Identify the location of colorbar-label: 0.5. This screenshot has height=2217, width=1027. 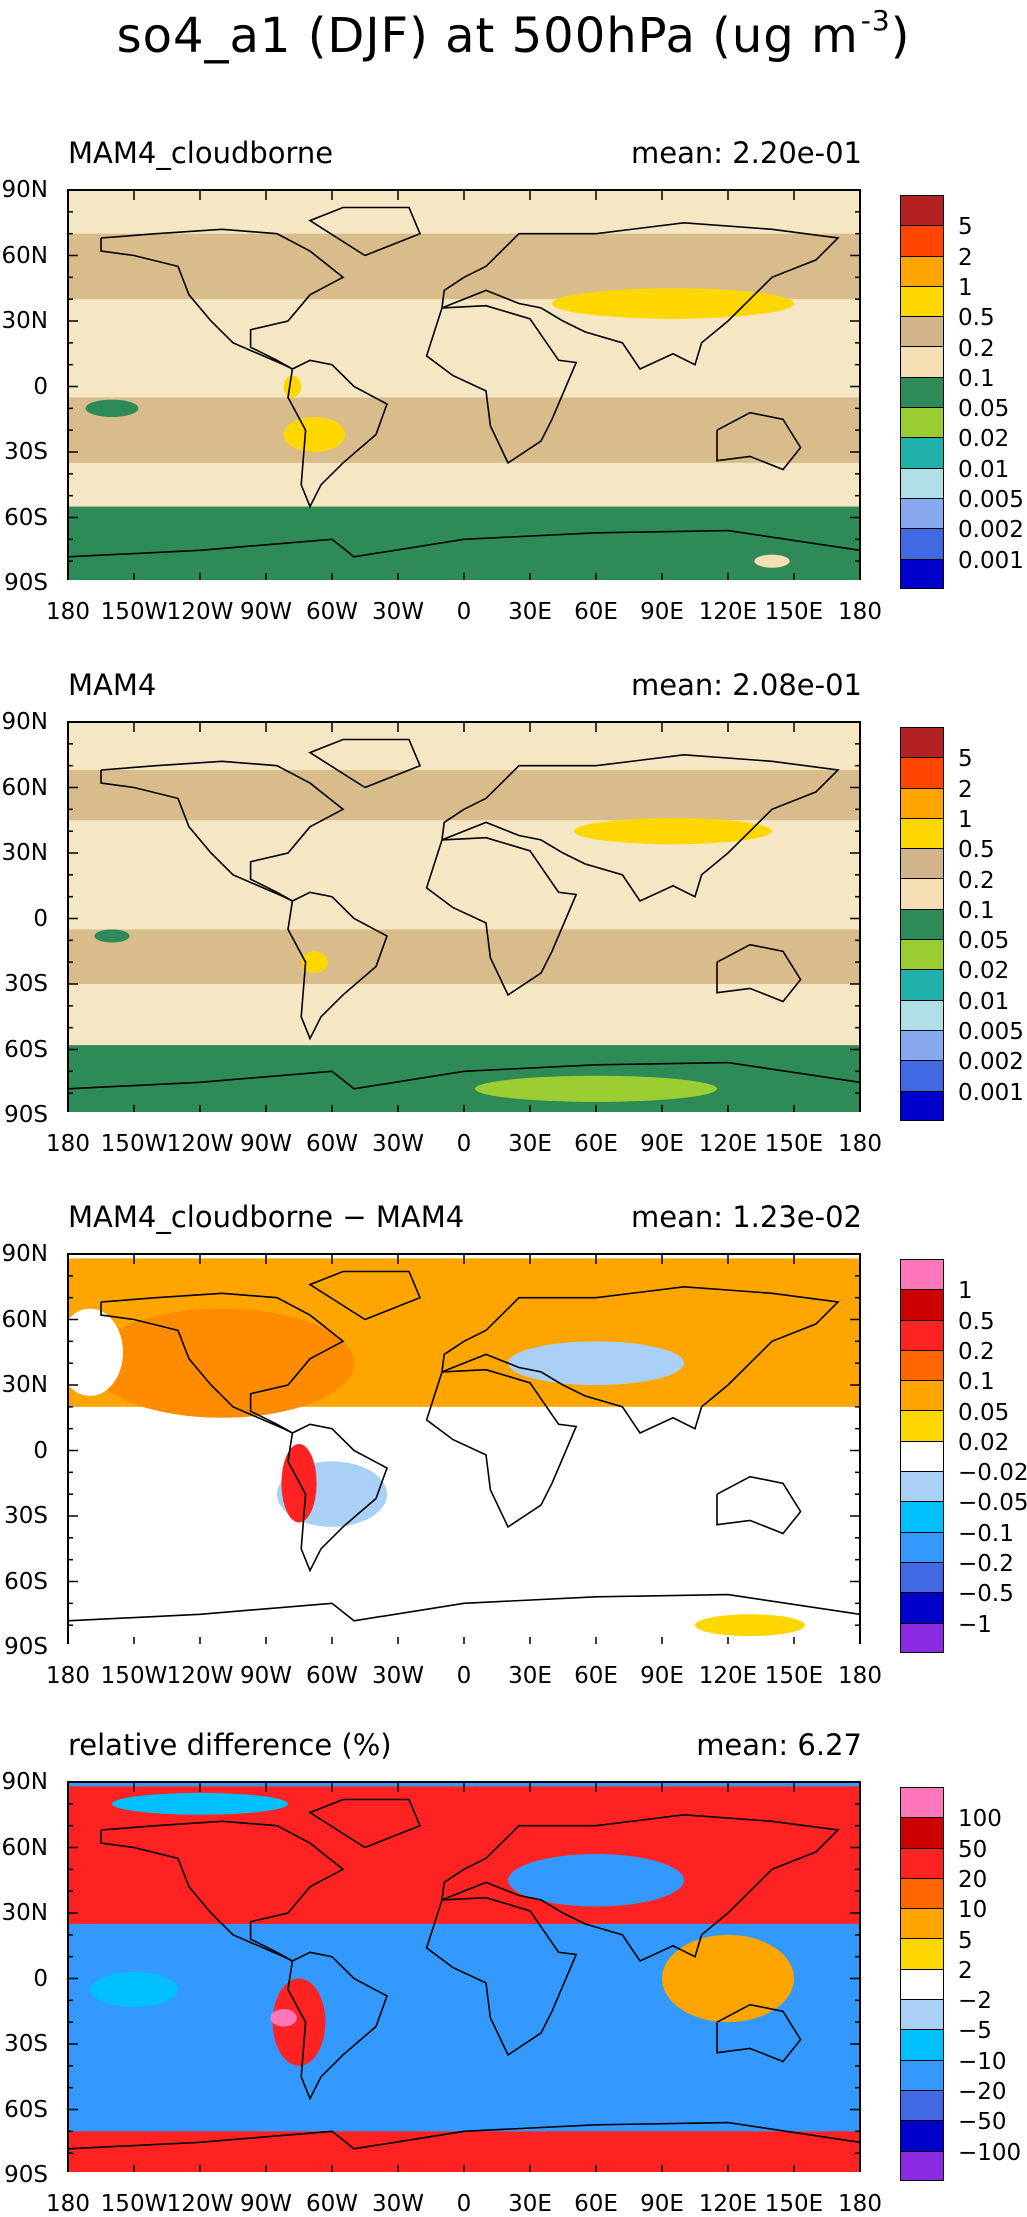
(976, 850).